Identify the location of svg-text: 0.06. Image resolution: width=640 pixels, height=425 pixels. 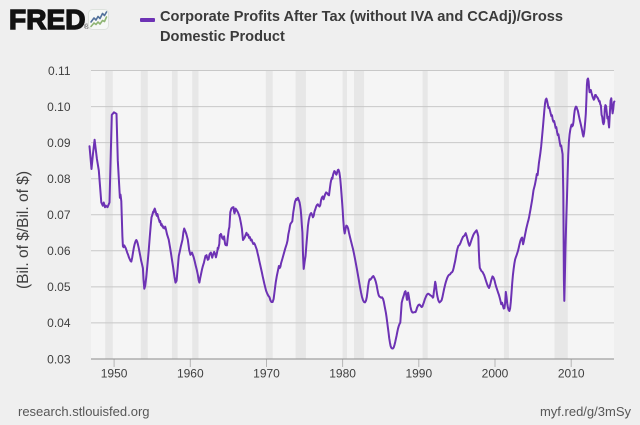
(59, 251).